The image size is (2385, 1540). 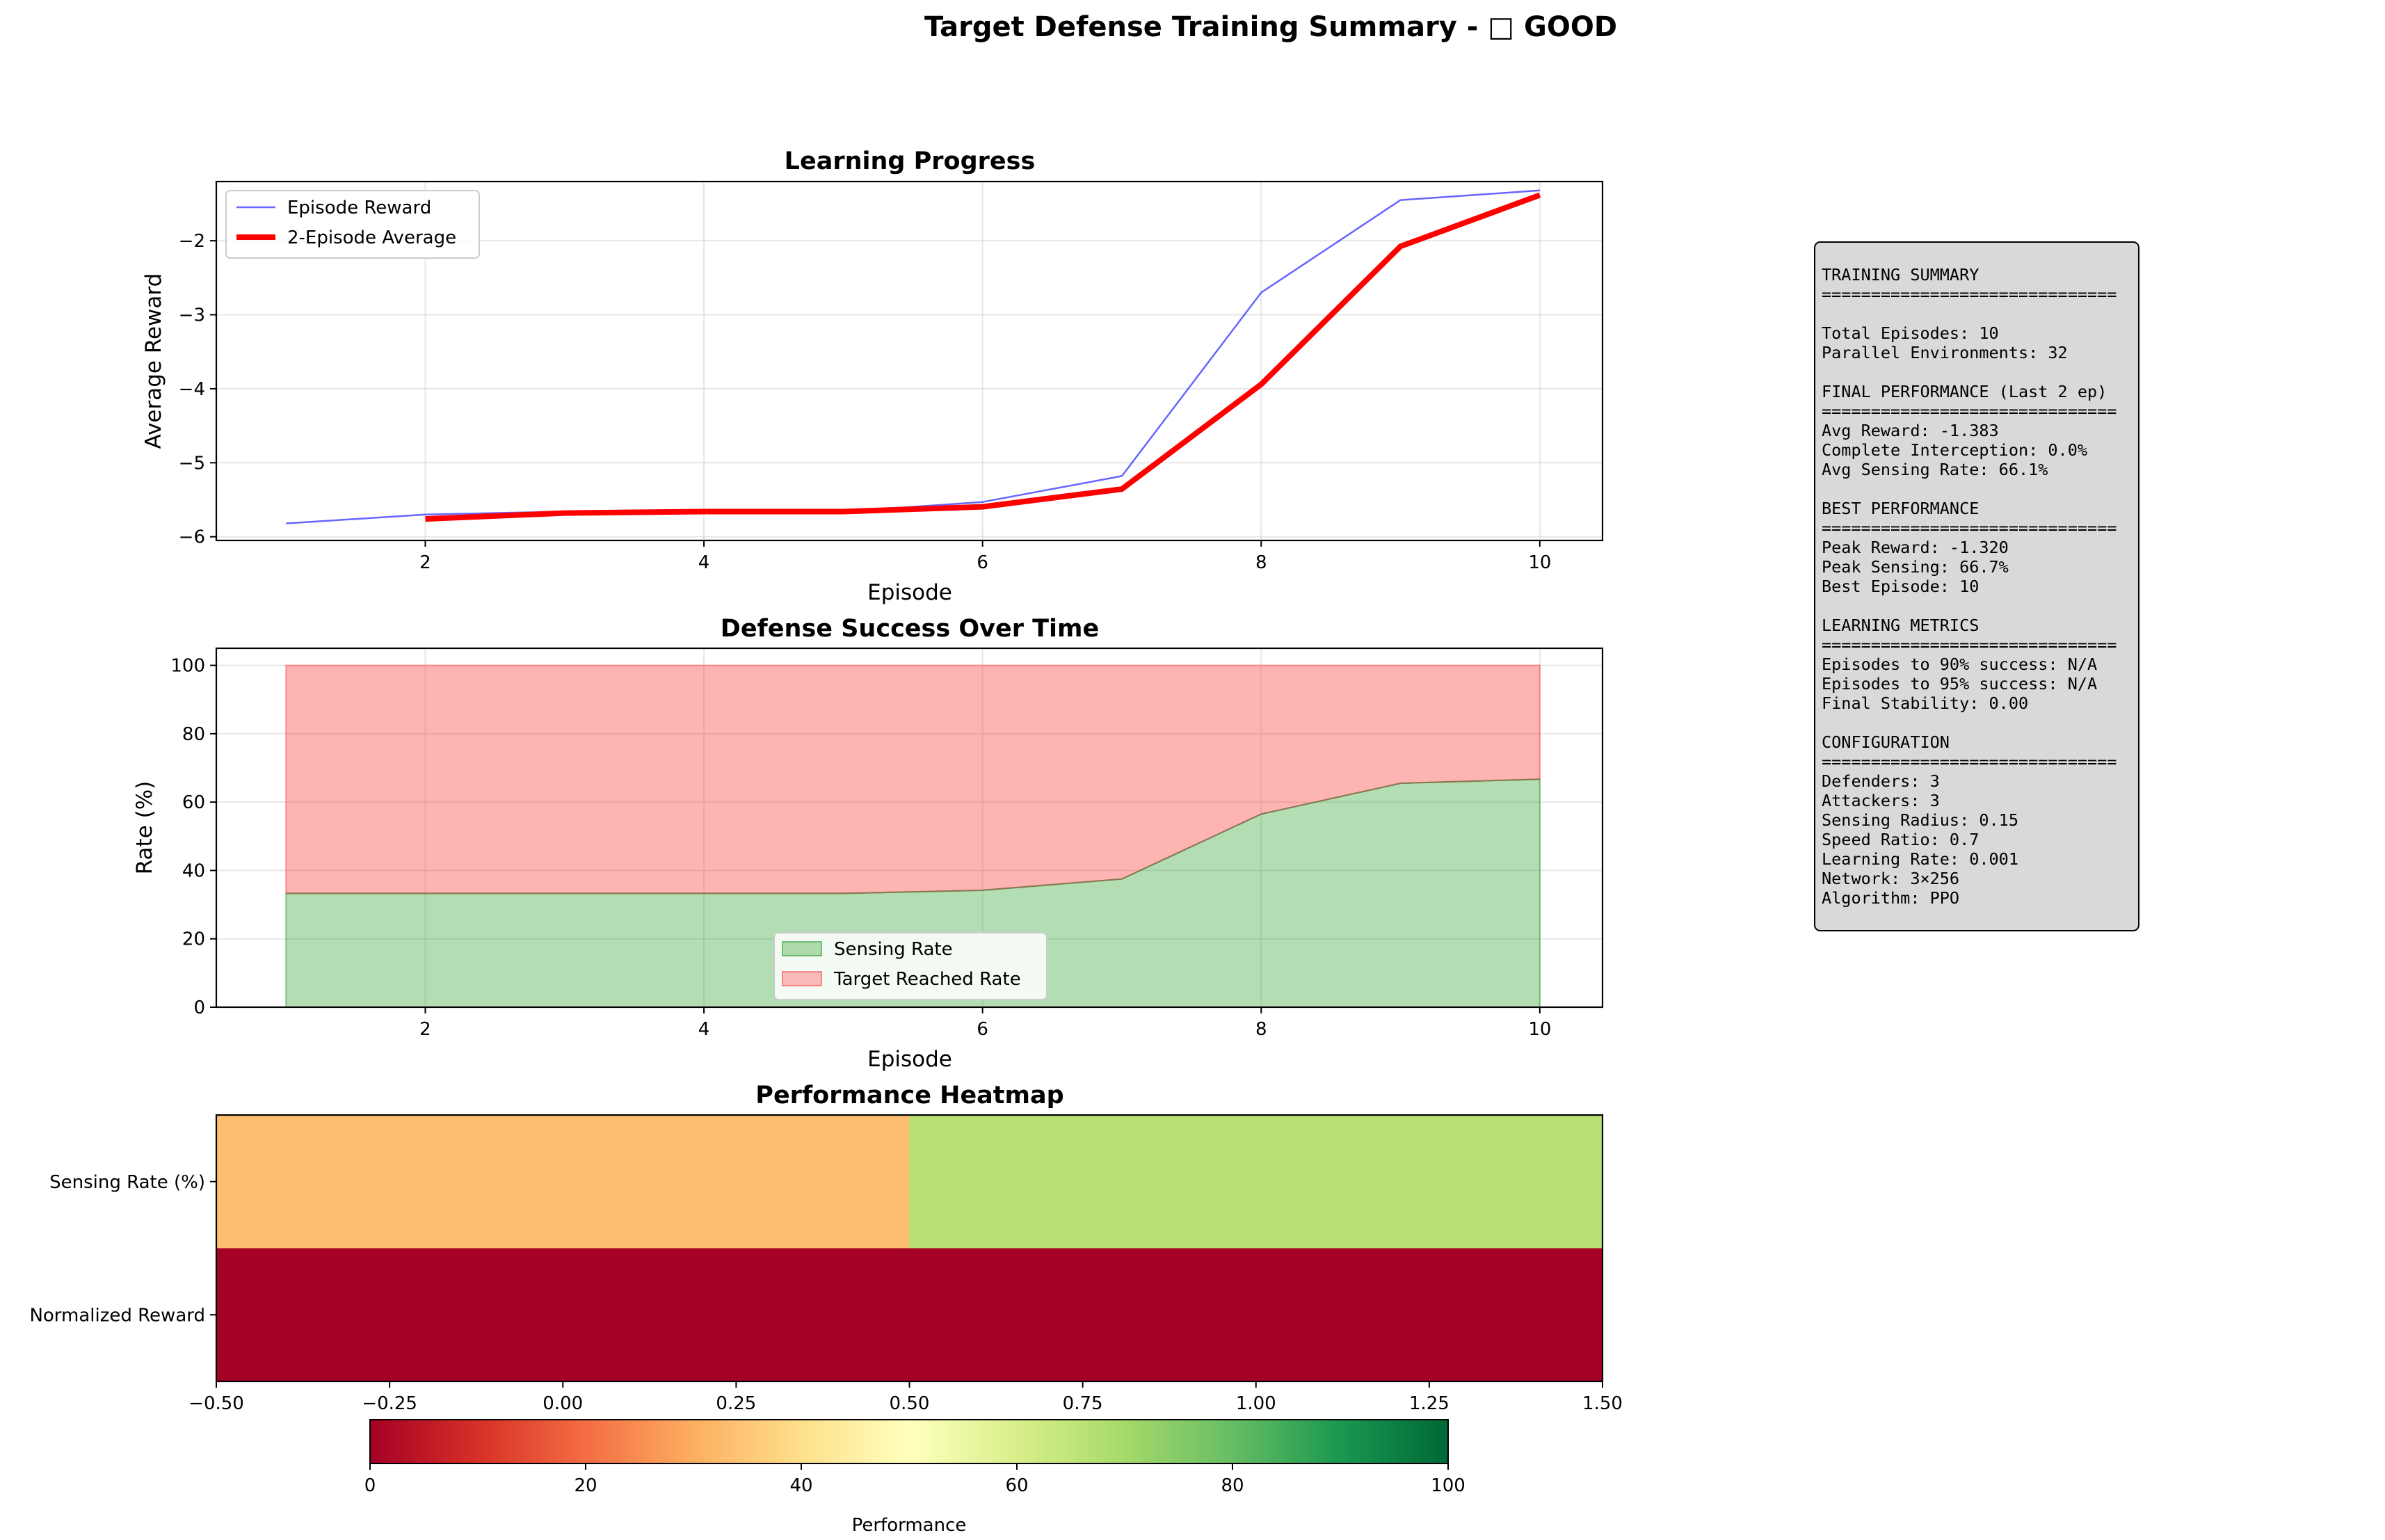 I want to click on defense-success-series, so click(x=913, y=836).